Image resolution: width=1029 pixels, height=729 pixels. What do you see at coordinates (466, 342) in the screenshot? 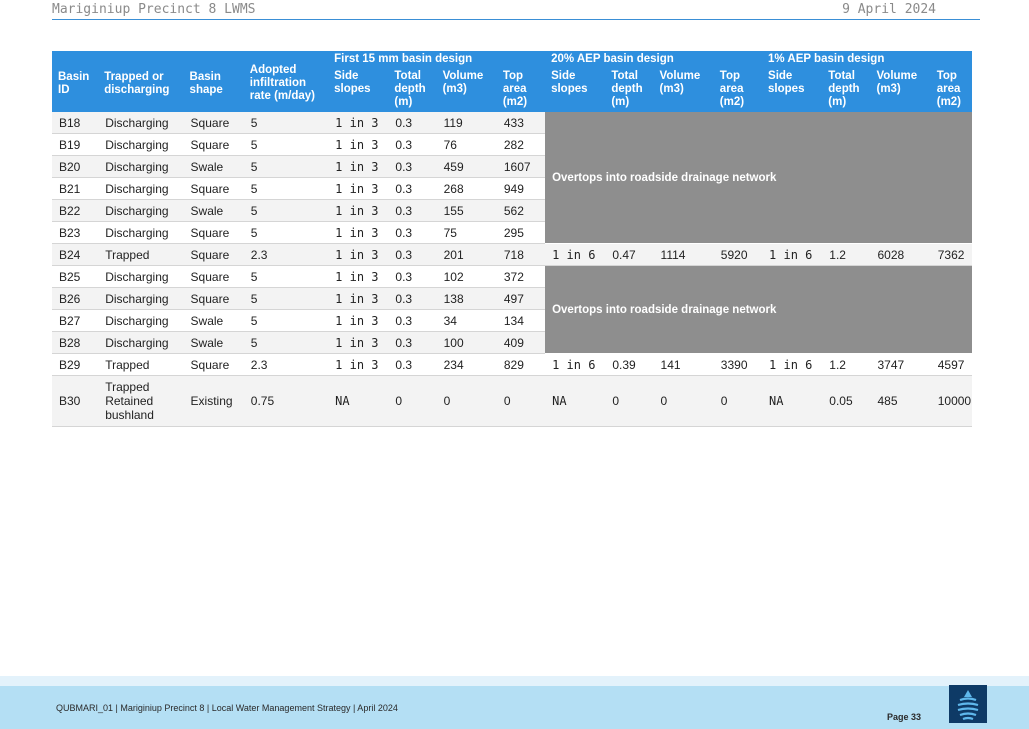
I see `table-cell: 100` at bounding box center [466, 342].